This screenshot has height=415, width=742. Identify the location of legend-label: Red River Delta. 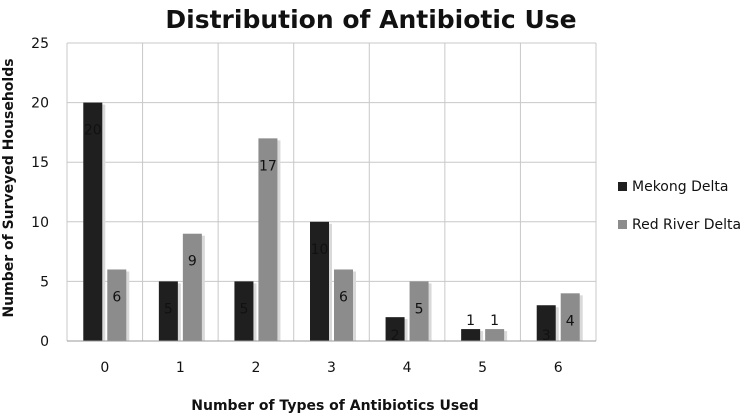
(686, 225).